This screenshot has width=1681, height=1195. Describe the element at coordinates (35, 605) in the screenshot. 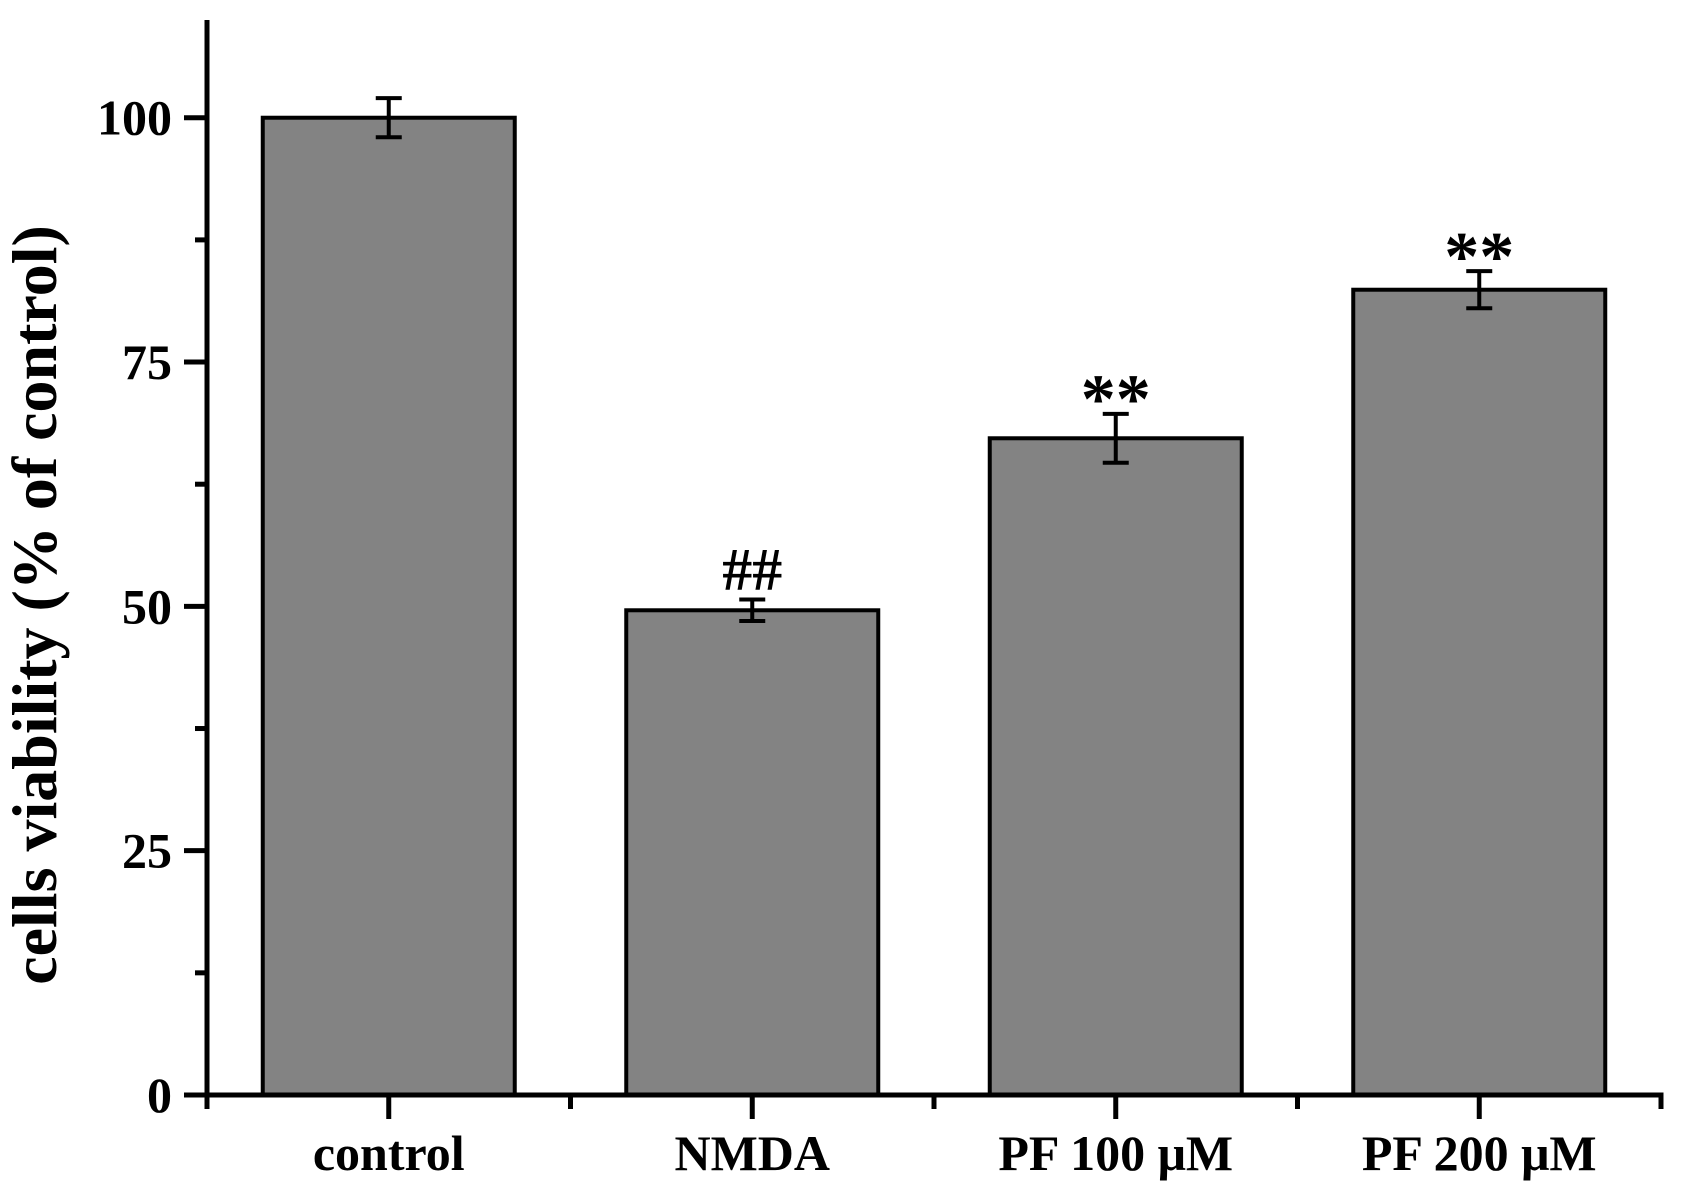

I see `y-axis-label: cells viability (% of control)` at that location.